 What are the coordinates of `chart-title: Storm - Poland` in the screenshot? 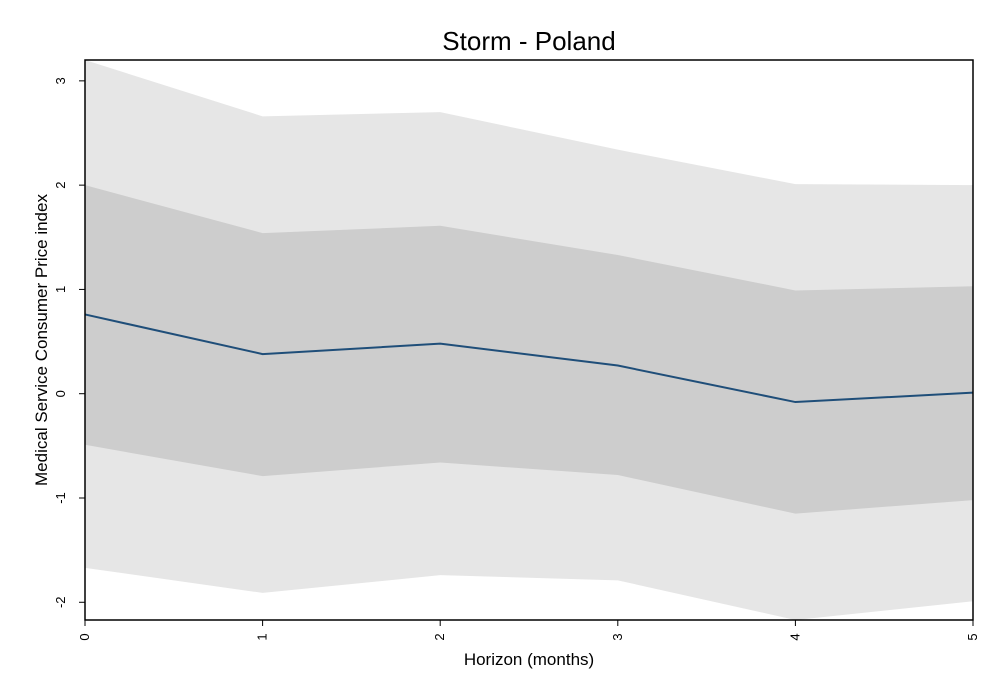 It's located at (529, 41).